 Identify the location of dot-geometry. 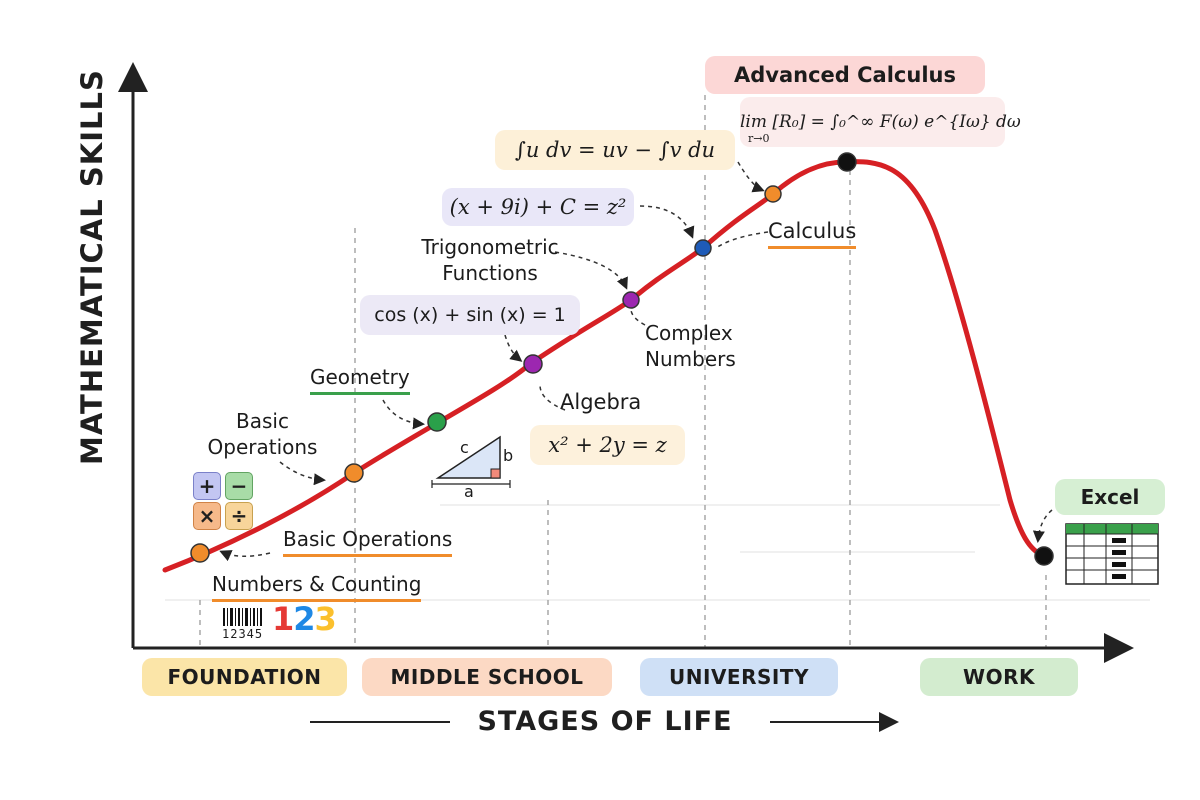
(437, 422).